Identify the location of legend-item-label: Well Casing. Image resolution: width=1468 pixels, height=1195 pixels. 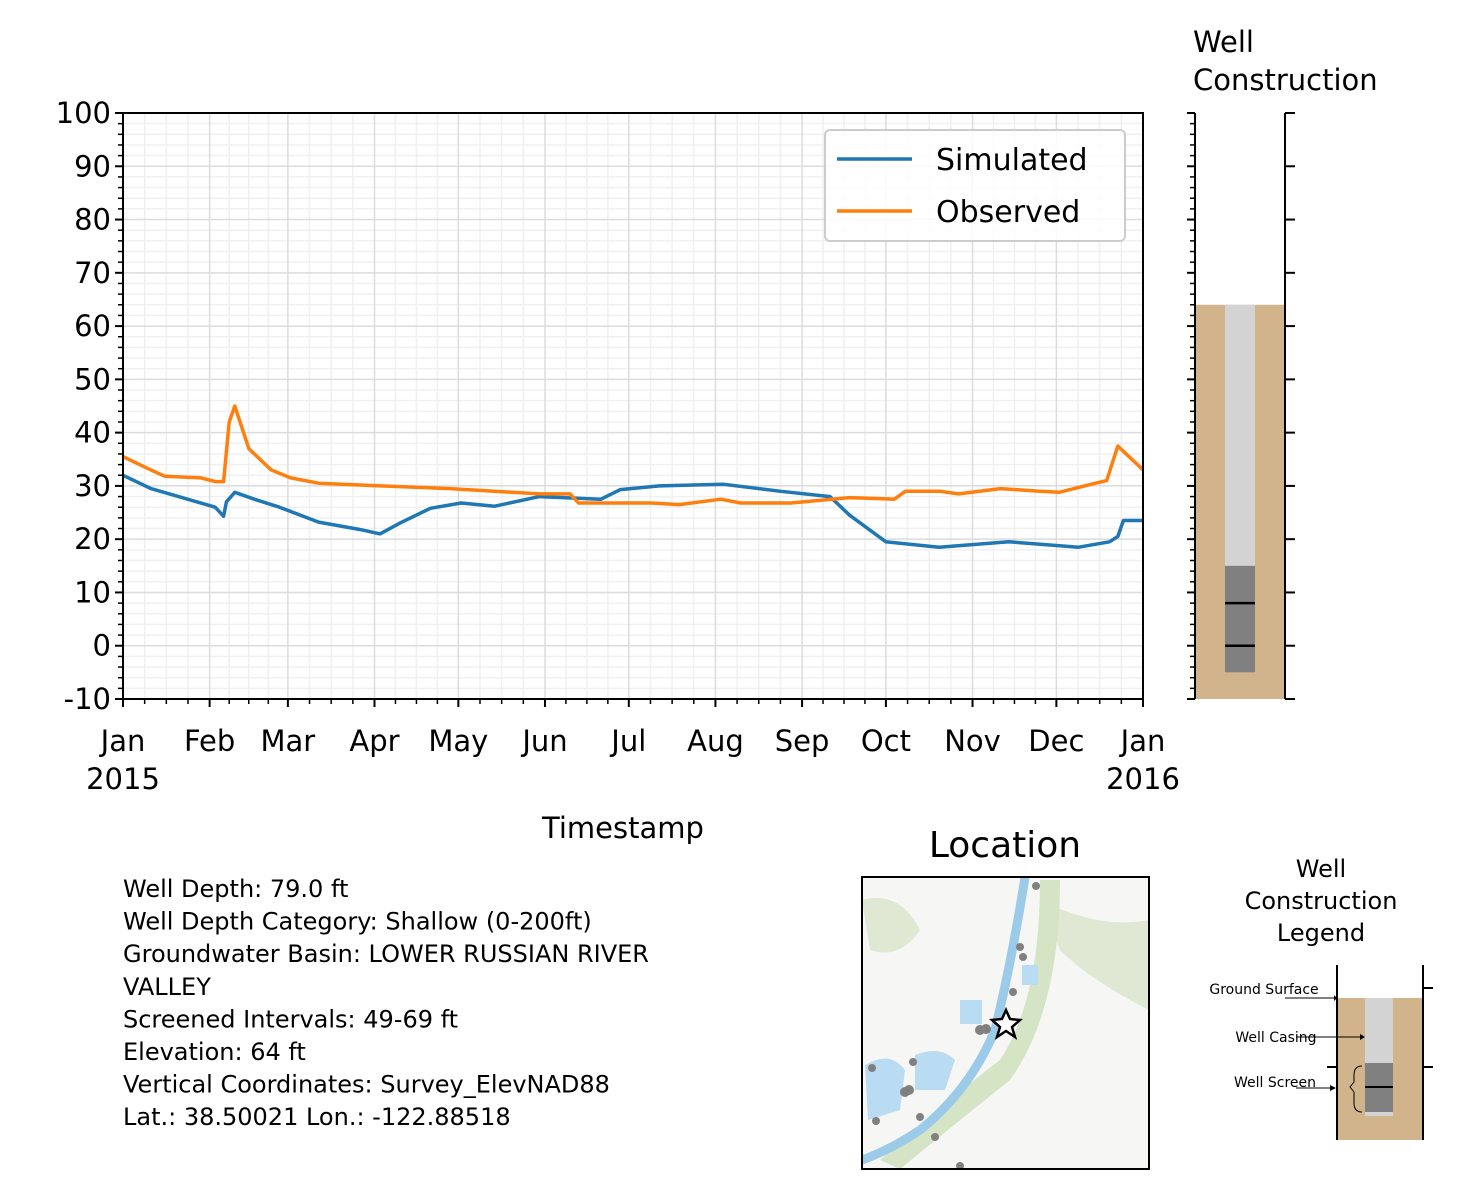
(1275, 1038).